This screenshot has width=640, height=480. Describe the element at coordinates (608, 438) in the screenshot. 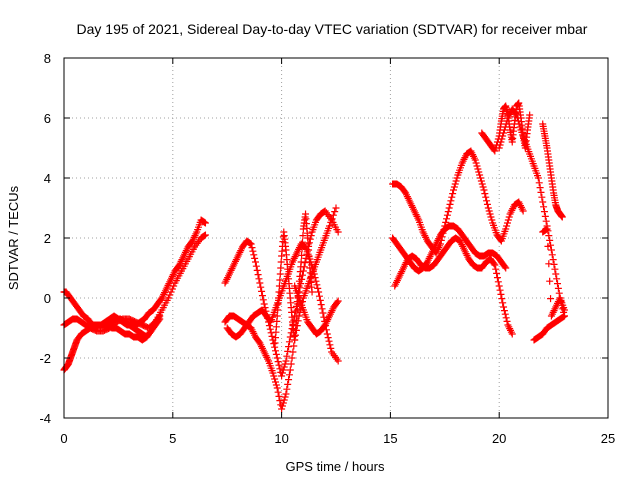

I see `x-tick-label: 25` at that location.